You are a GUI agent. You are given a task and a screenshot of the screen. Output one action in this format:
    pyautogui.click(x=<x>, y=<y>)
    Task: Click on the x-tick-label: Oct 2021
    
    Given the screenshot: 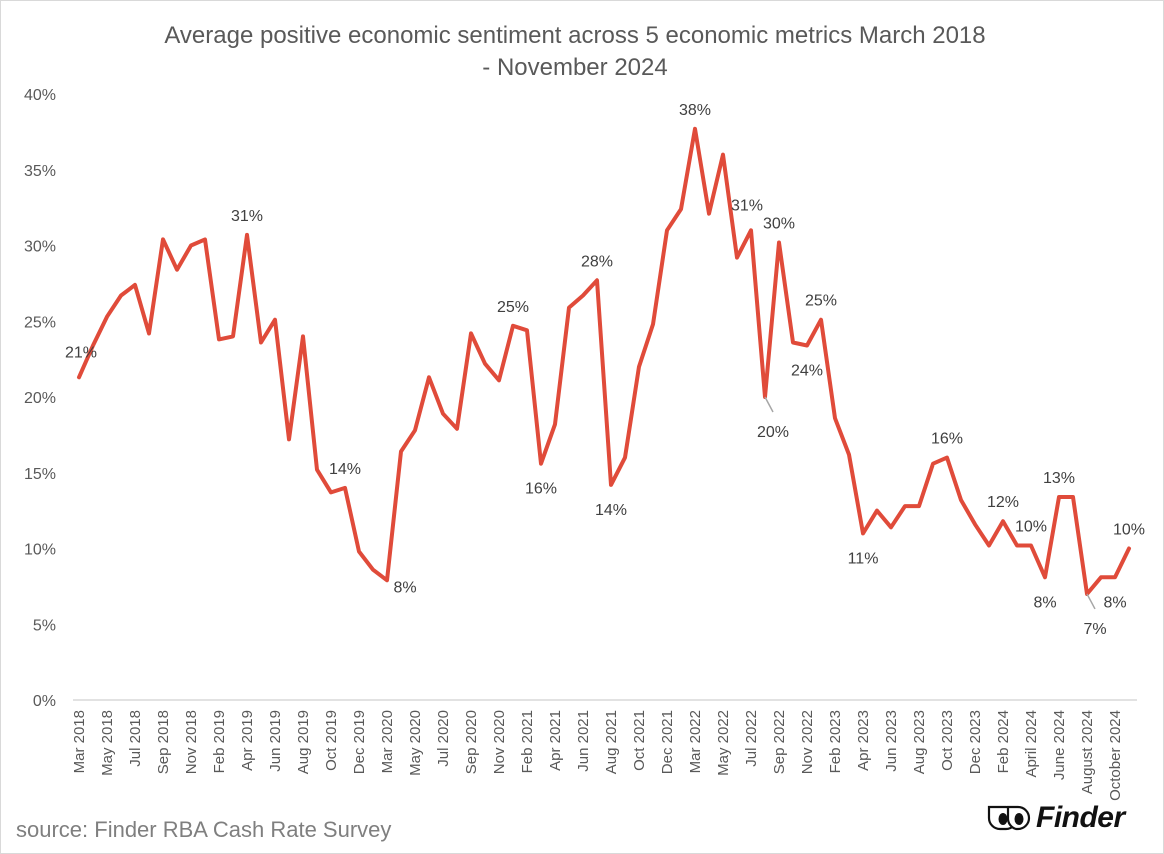 What is the action you would take?
    pyautogui.click(x=639, y=740)
    